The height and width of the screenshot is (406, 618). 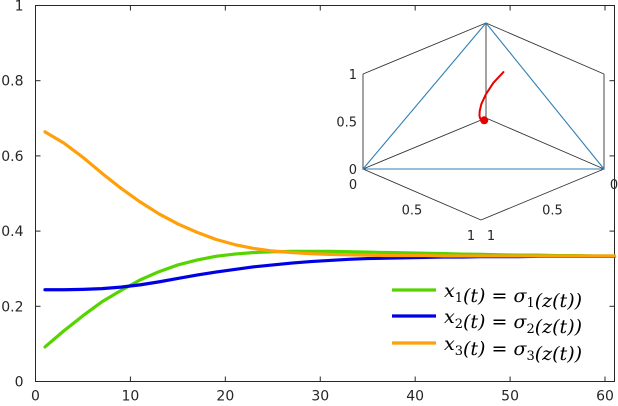 What do you see at coordinates (225, 397) in the screenshot?
I see `x-tick-label: 20` at bounding box center [225, 397].